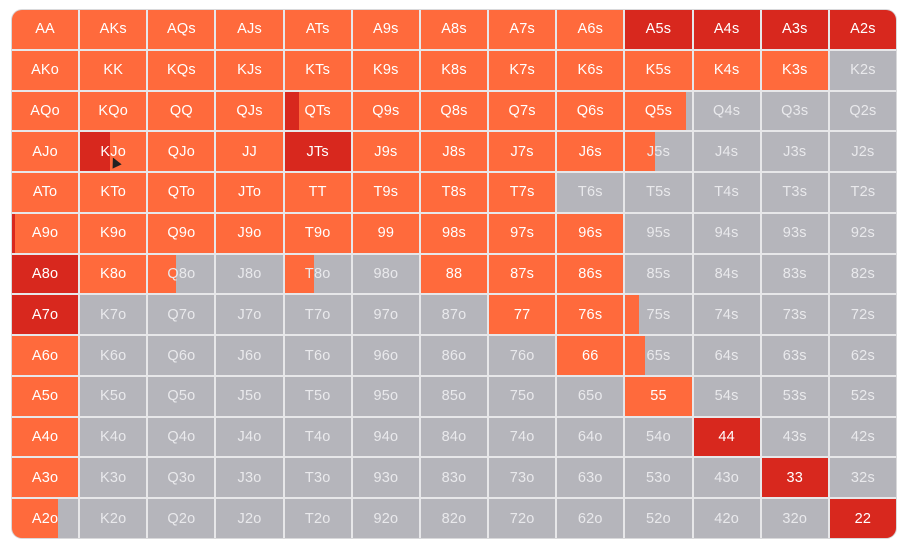 Image resolution: width=905 pixels, height=543 pixels. Describe the element at coordinates (113, 29) in the screenshot. I see `hand-cell-AKs: AKs` at that location.